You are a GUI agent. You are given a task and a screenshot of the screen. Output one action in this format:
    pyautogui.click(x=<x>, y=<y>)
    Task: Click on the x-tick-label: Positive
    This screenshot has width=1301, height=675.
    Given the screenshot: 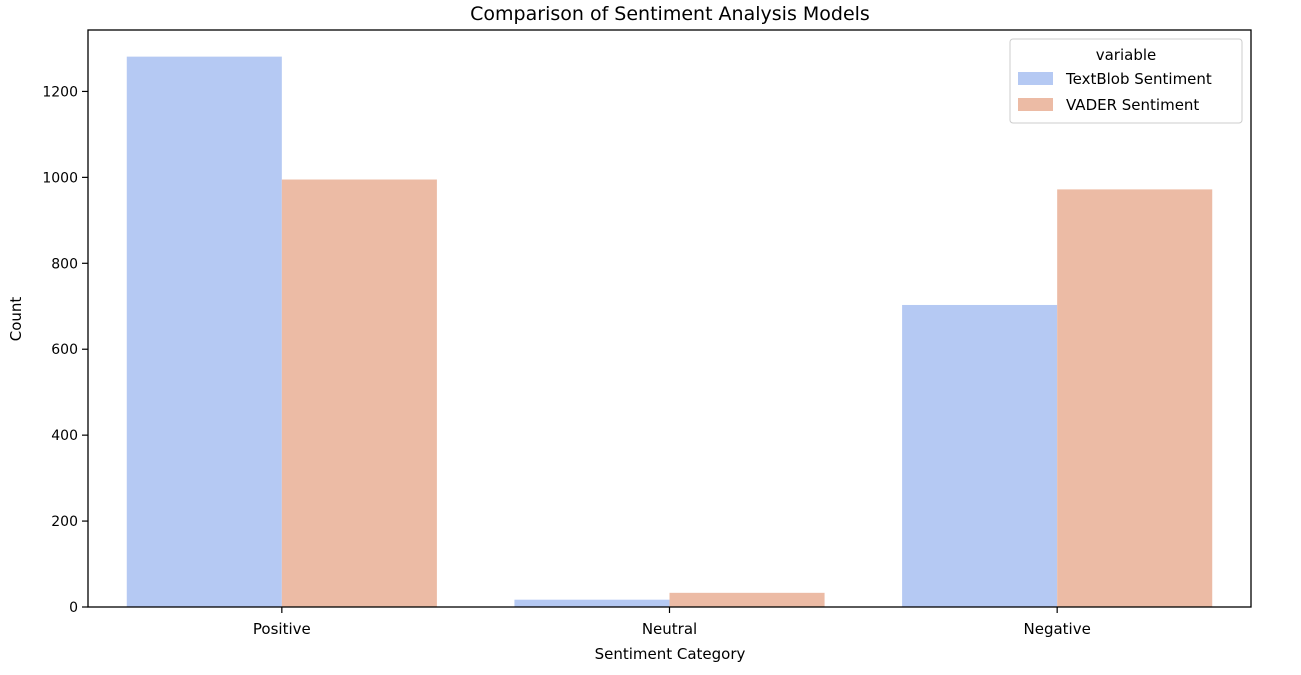 What is the action you would take?
    pyautogui.click(x=282, y=629)
    